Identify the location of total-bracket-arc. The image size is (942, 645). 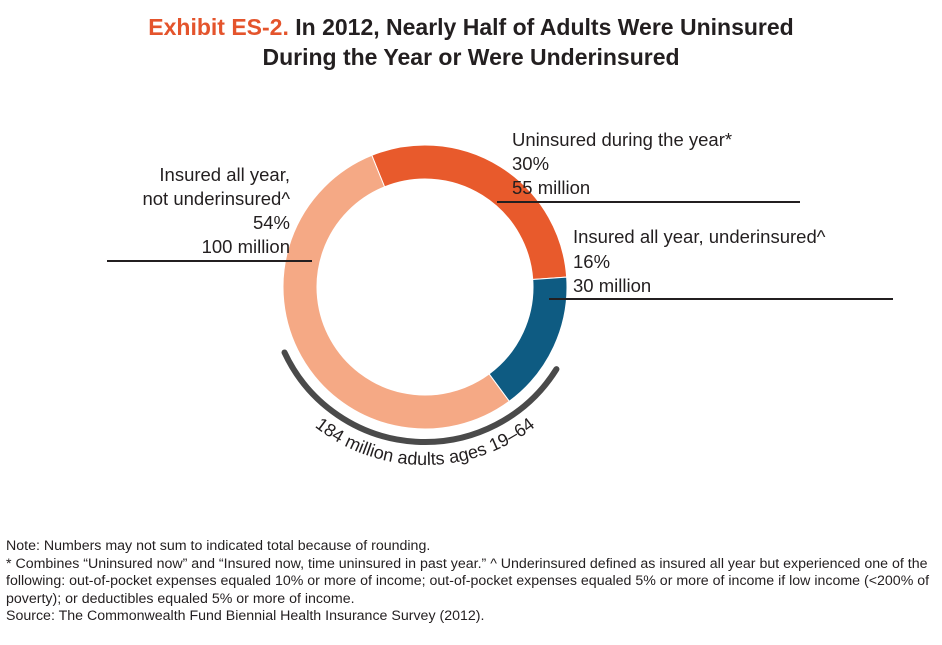
(420, 397).